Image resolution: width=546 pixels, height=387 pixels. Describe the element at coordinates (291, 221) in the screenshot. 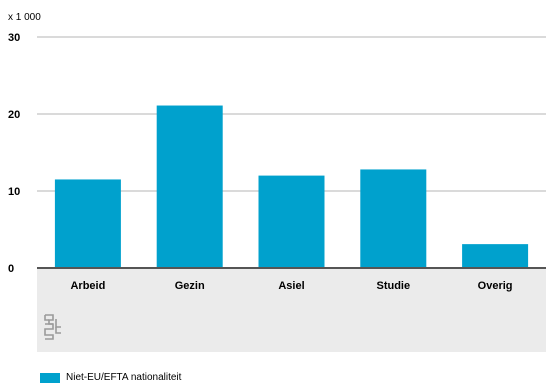

I see `bar-asiel` at that location.